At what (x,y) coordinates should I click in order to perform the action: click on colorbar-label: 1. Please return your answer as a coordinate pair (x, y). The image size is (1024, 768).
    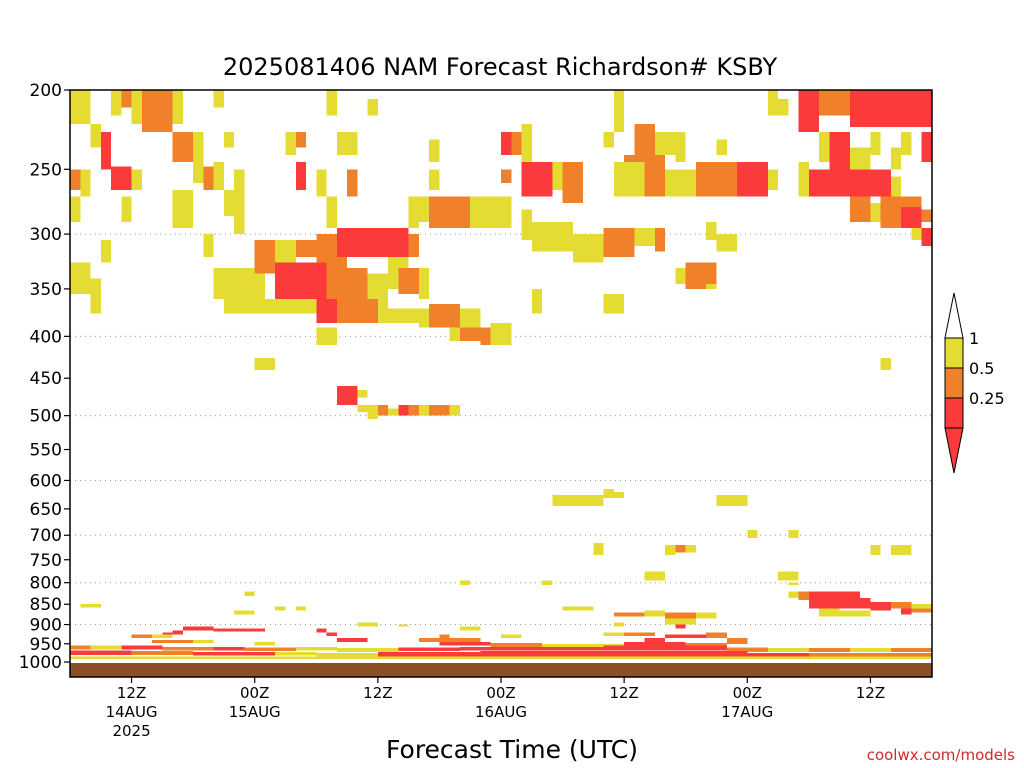
    Looking at the image, I should click on (974, 338).